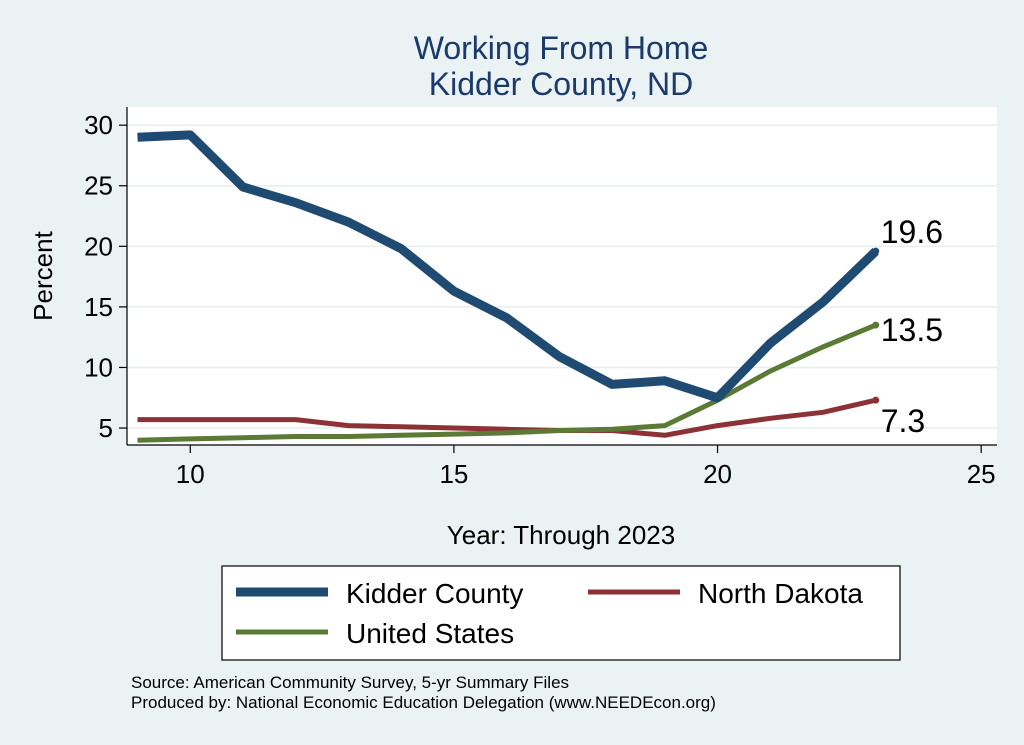  I want to click on y-tick-label: 15, so click(98, 307).